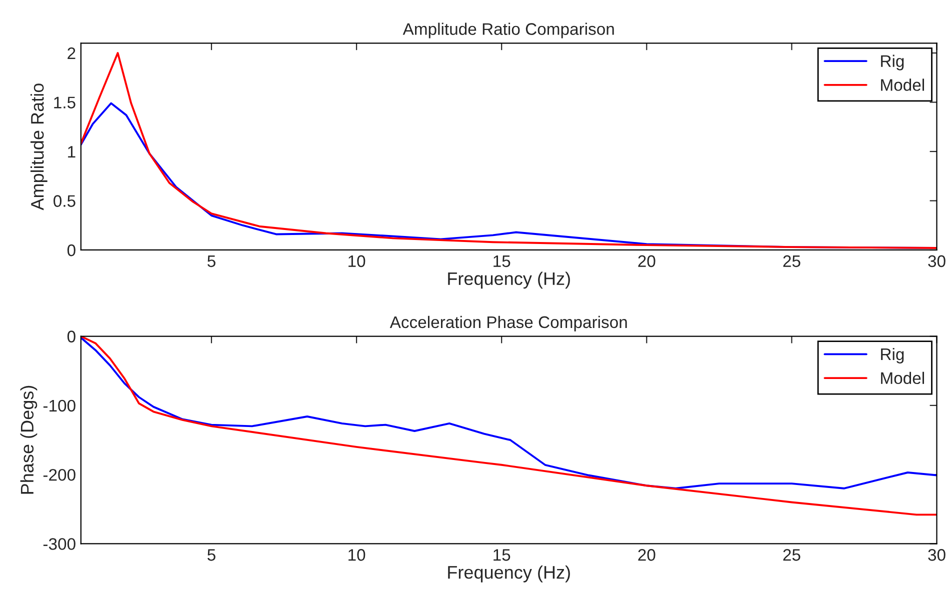 The width and height of the screenshot is (952, 591). What do you see at coordinates (65, 201) in the screenshot?
I see `y-tick-label: 0.5` at bounding box center [65, 201].